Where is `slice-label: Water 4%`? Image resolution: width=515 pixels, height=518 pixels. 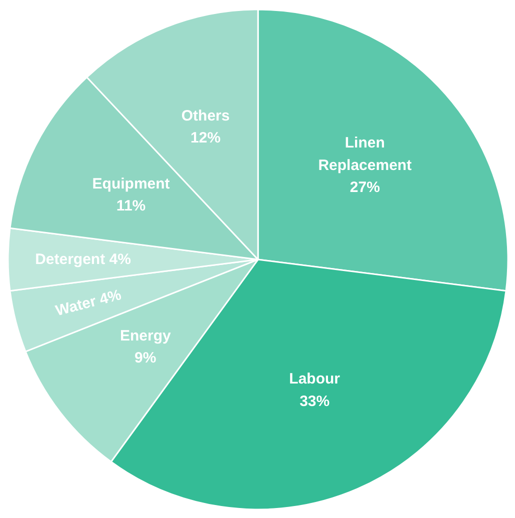
slice-label: Water 4% is located at coordinates (89, 303).